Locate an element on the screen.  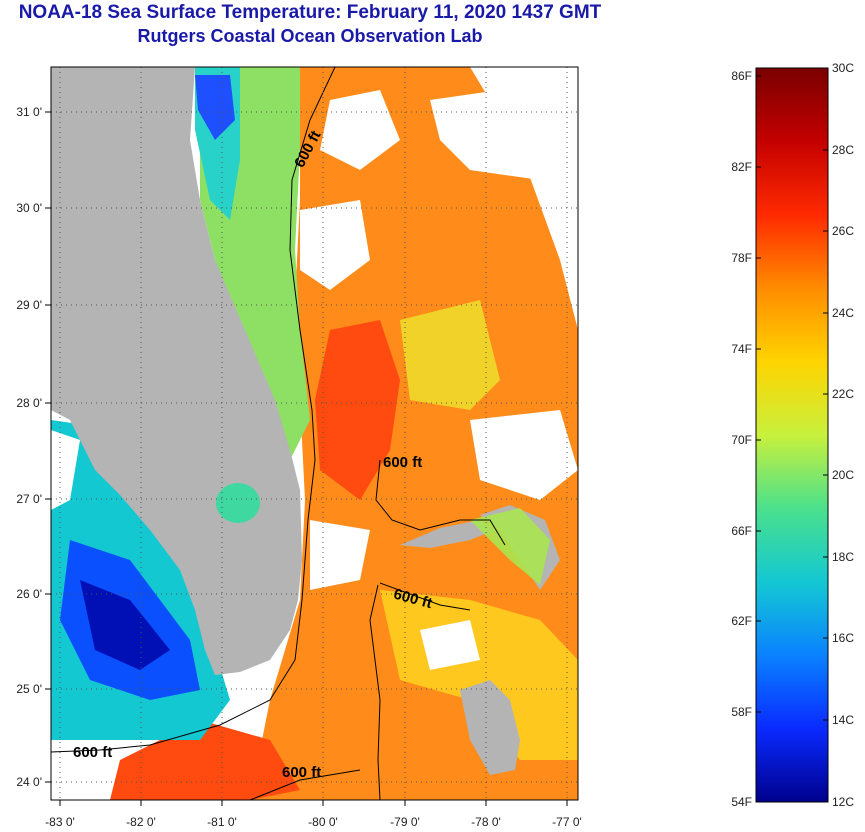
colorbar-f-label: 86F is located at coordinates (741, 76).